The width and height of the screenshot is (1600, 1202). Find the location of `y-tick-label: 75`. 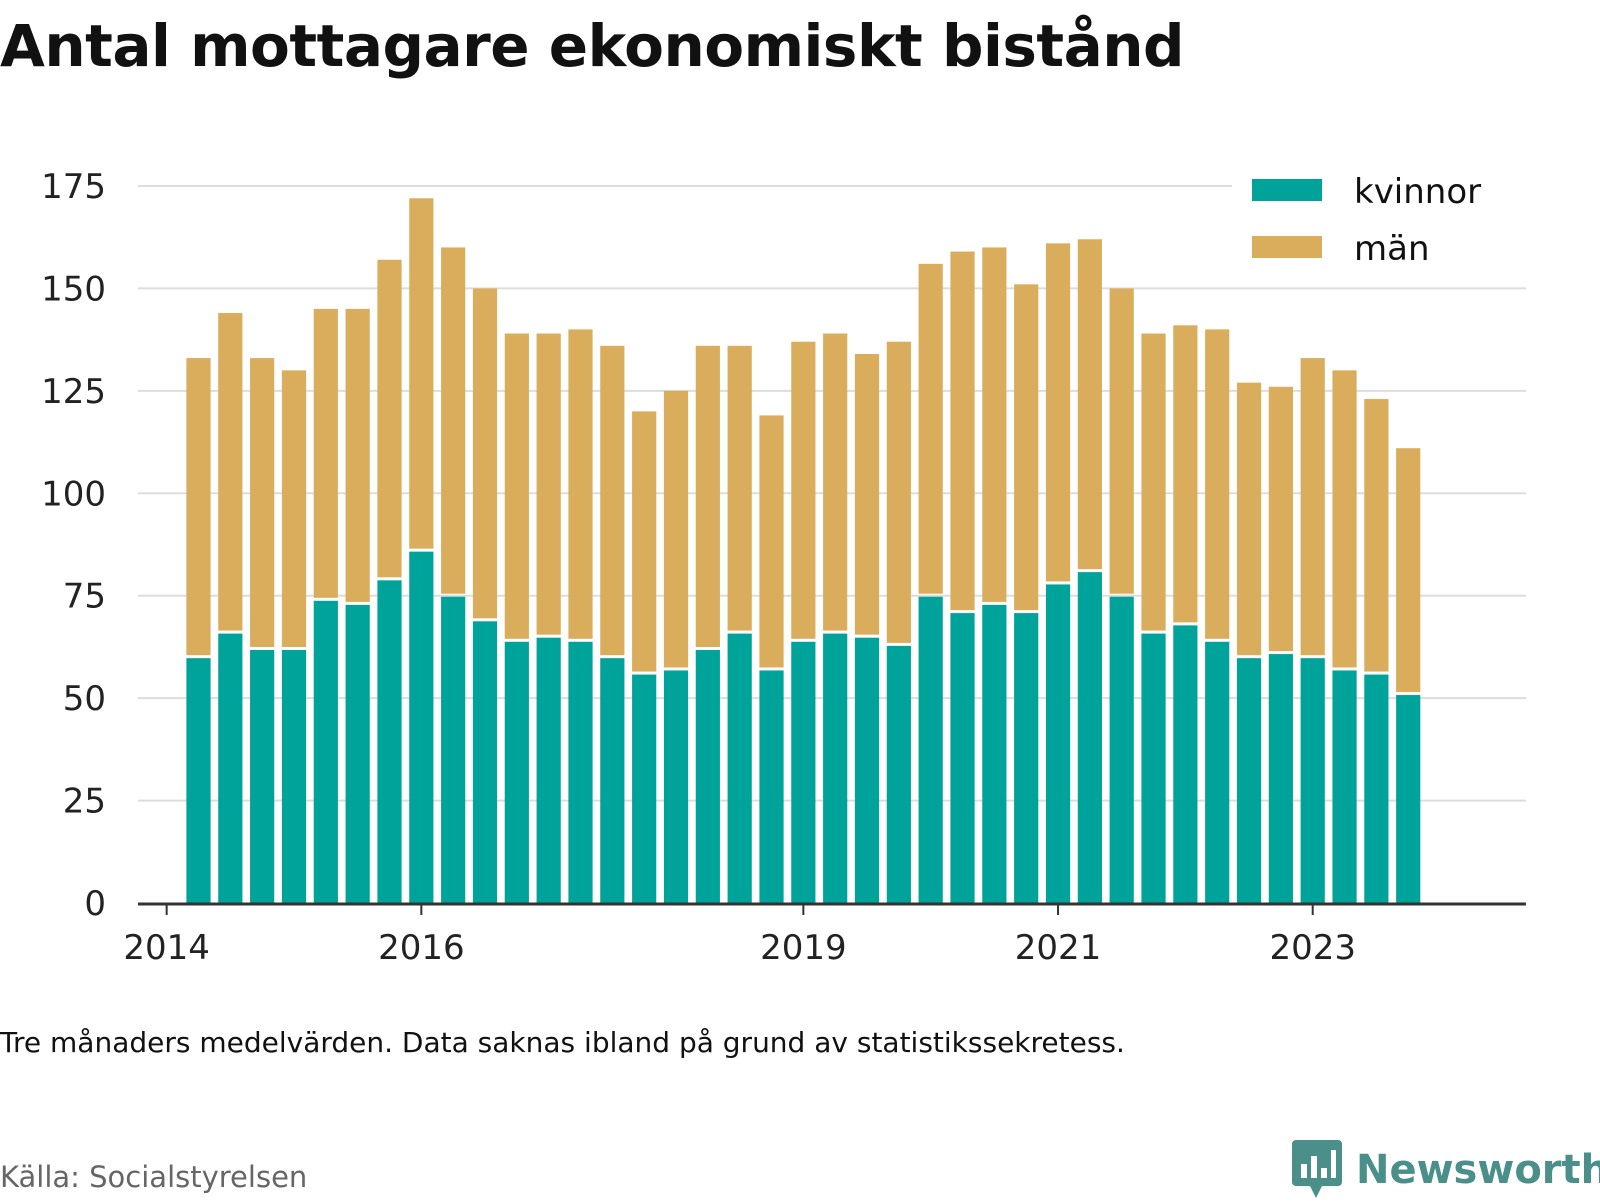

y-tick-label: 75 is located at coordinates (84, 597).